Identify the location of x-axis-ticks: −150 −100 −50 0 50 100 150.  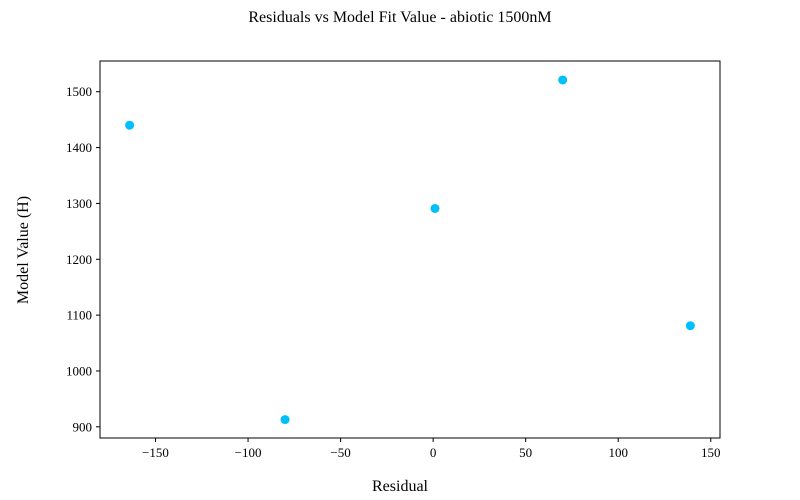
(431, 449).